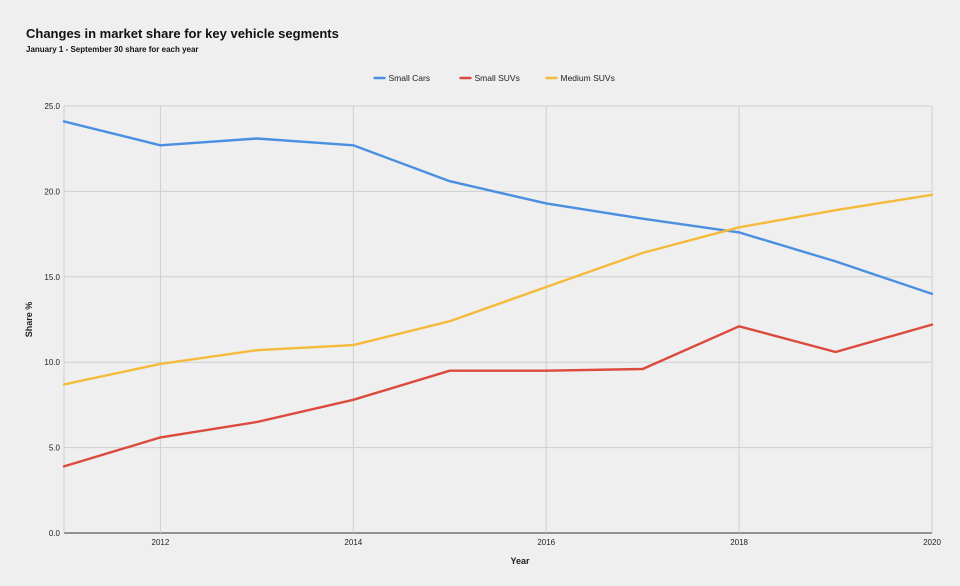 The width and height of the screenshot is (960, 586). What do you see at coordinates (353, 542) in the screenshot?
I see `x-tick-label: 2014` at bounding box center [353, 542].